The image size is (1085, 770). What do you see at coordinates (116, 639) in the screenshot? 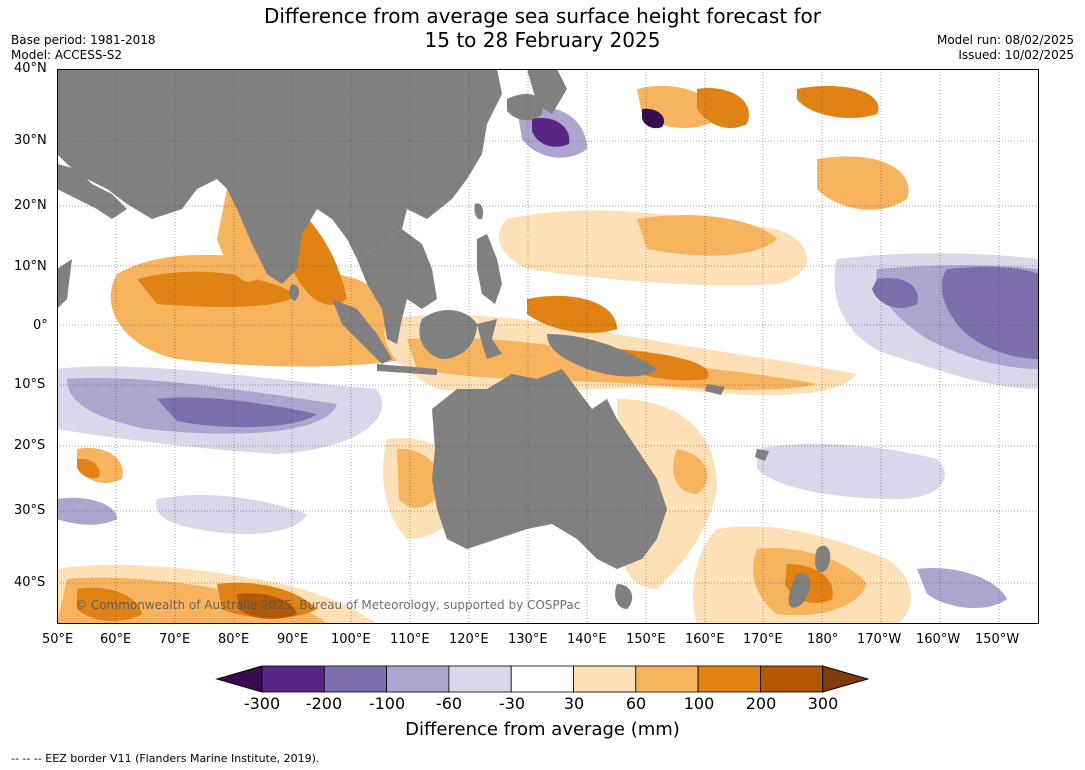
I see `lon-label-60e: 60°E` at bounding box center [116, 639].